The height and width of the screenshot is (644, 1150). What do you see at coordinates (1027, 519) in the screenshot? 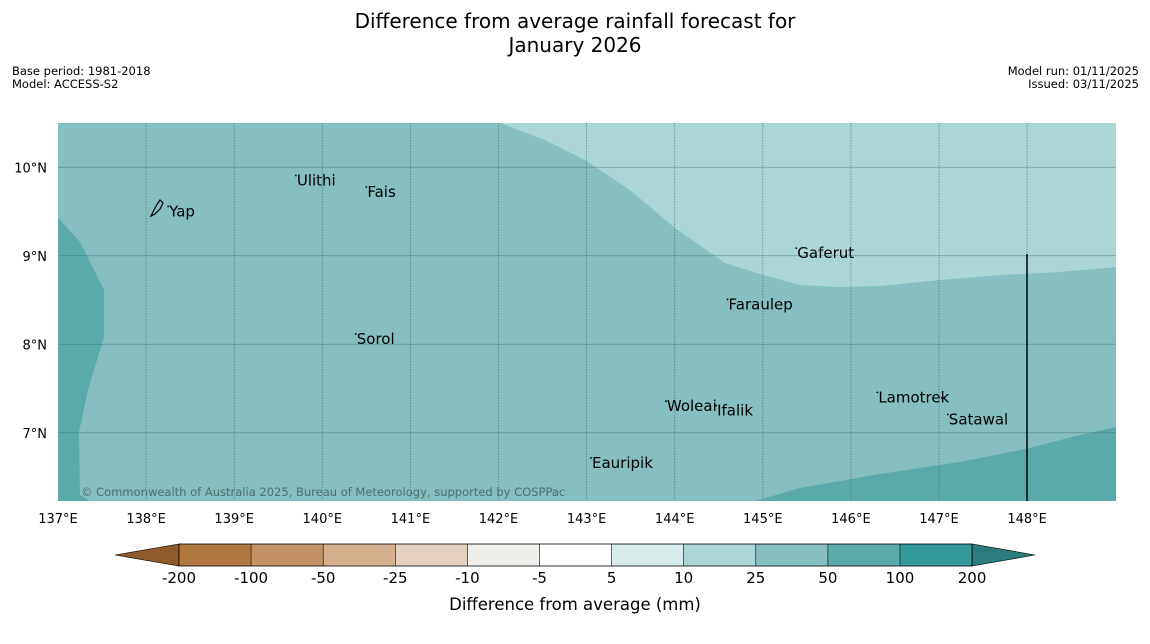
I see `longitude-tick-label: 148°E` at bounding box center [1027, 519].